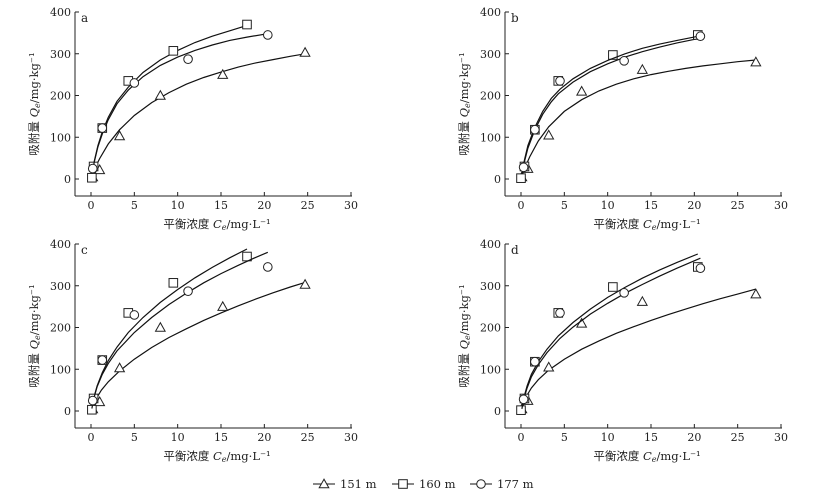  Describe the element at coordinates (515, 18) in the screenshot. I see `panel-label: b` at that location.